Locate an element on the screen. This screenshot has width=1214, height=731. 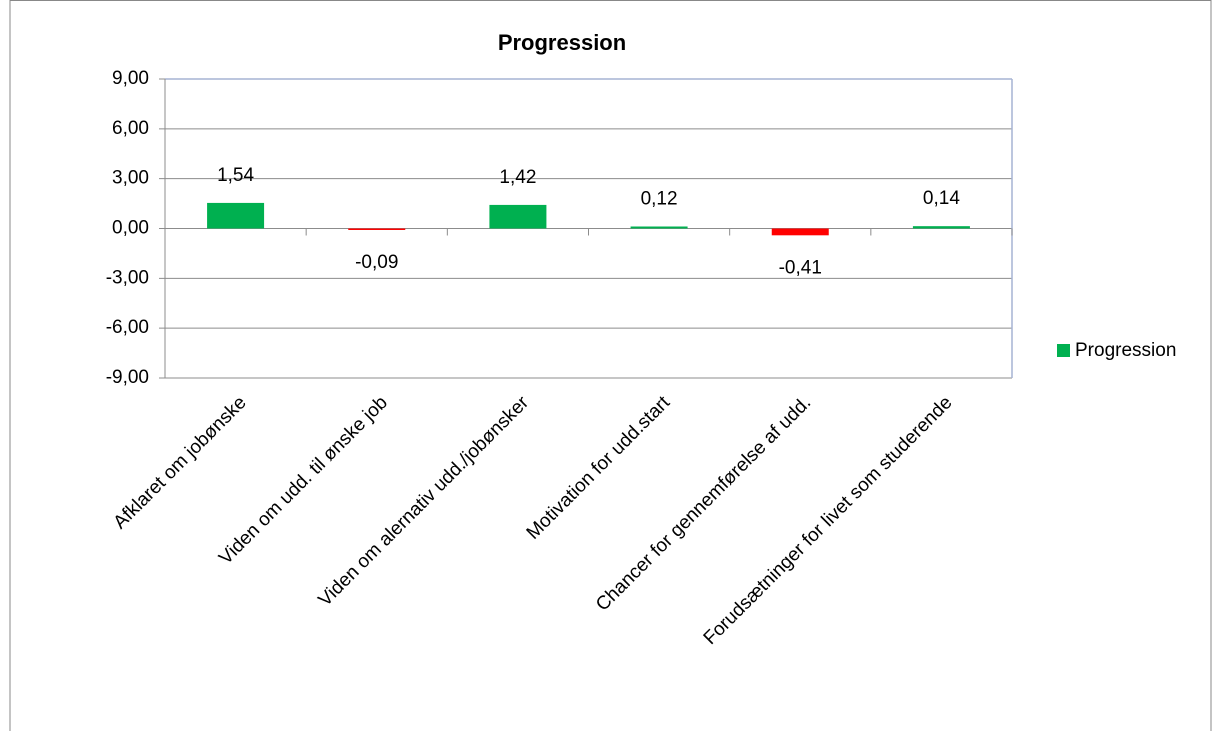
data-label: 0,14 is located at coordinates (941, 198).